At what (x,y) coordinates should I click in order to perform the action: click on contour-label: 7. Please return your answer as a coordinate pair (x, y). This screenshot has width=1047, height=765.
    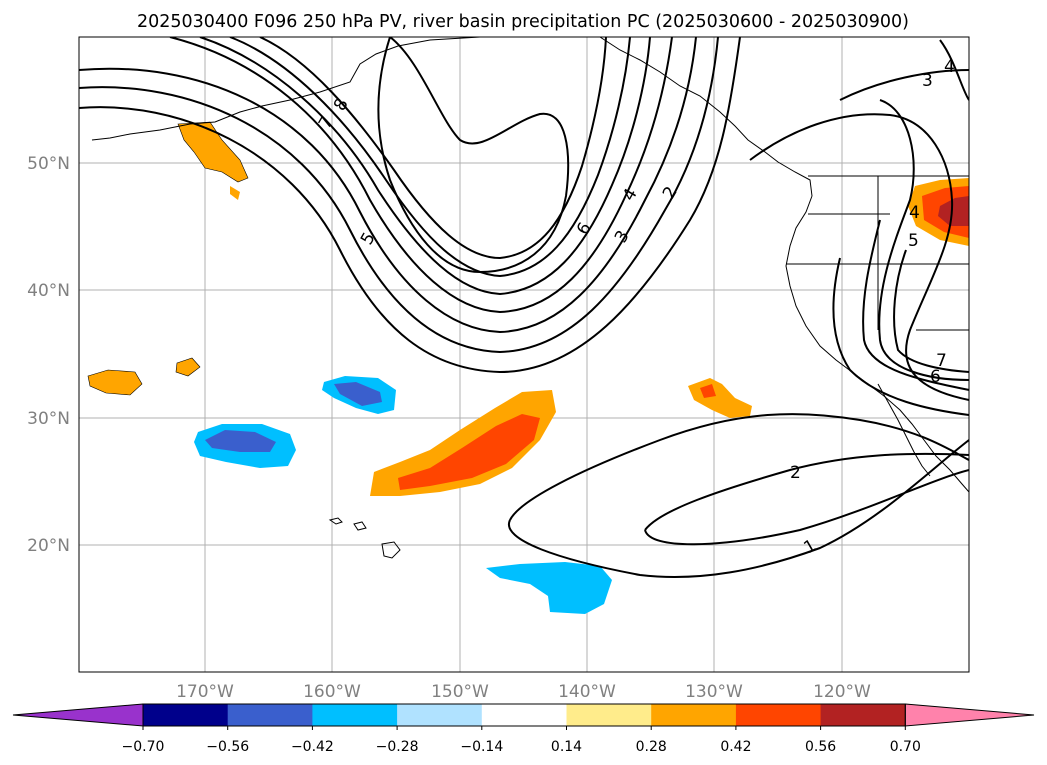
    Looking at the image, I should click on (941, 361).